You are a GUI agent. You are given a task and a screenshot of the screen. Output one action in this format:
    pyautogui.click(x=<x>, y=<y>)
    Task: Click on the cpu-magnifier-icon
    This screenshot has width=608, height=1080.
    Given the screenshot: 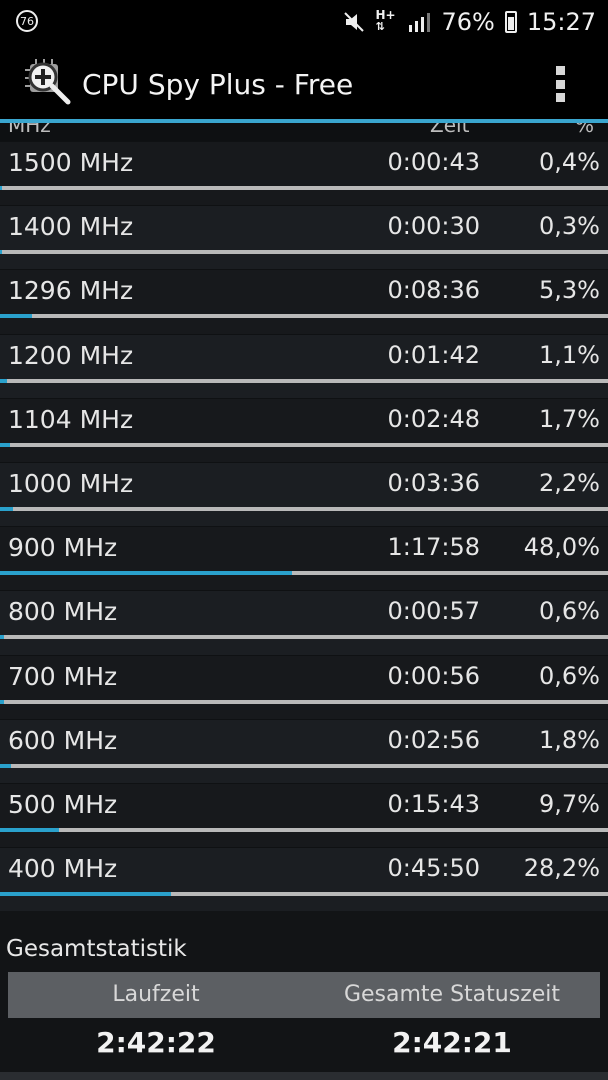 What is the action you would take?
    pyautogui.click(x=48, y=82)
    